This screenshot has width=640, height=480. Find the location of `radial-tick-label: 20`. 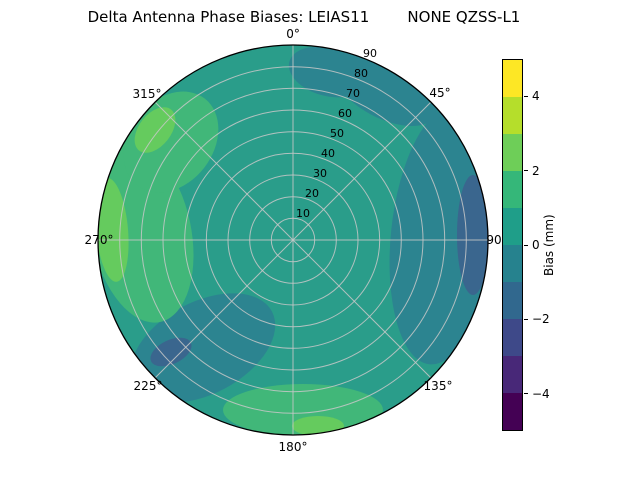

radial-tick-label: 20 is located at coordinates (312, 193).